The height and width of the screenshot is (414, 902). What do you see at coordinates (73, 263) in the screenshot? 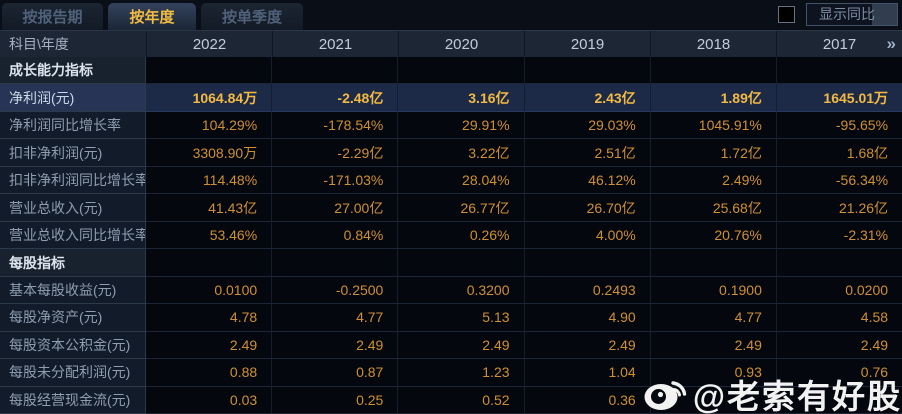
I see `row-label: 每股指标` at bounding box center [73, 263].